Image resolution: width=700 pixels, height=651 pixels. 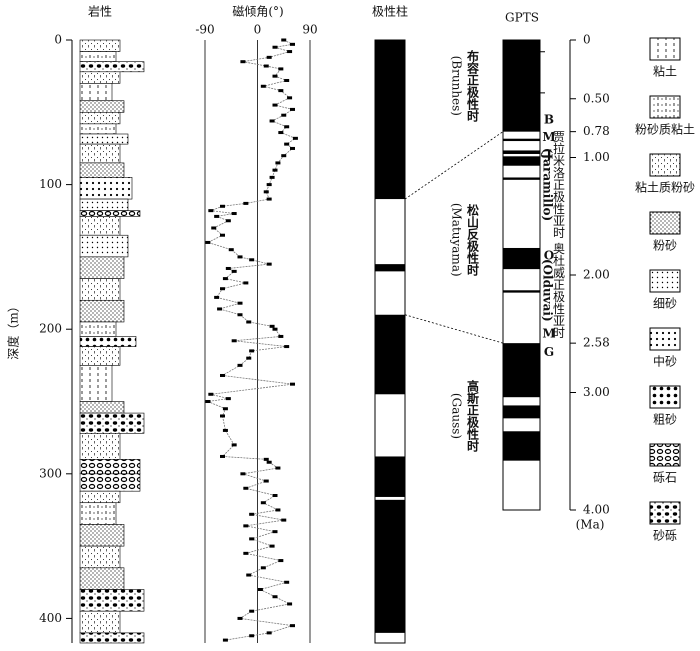 What do you see at coordinates (473, 85) in the screenshot?
I see `chron-name: 布容正极性时` at bounding box center [473, 85].